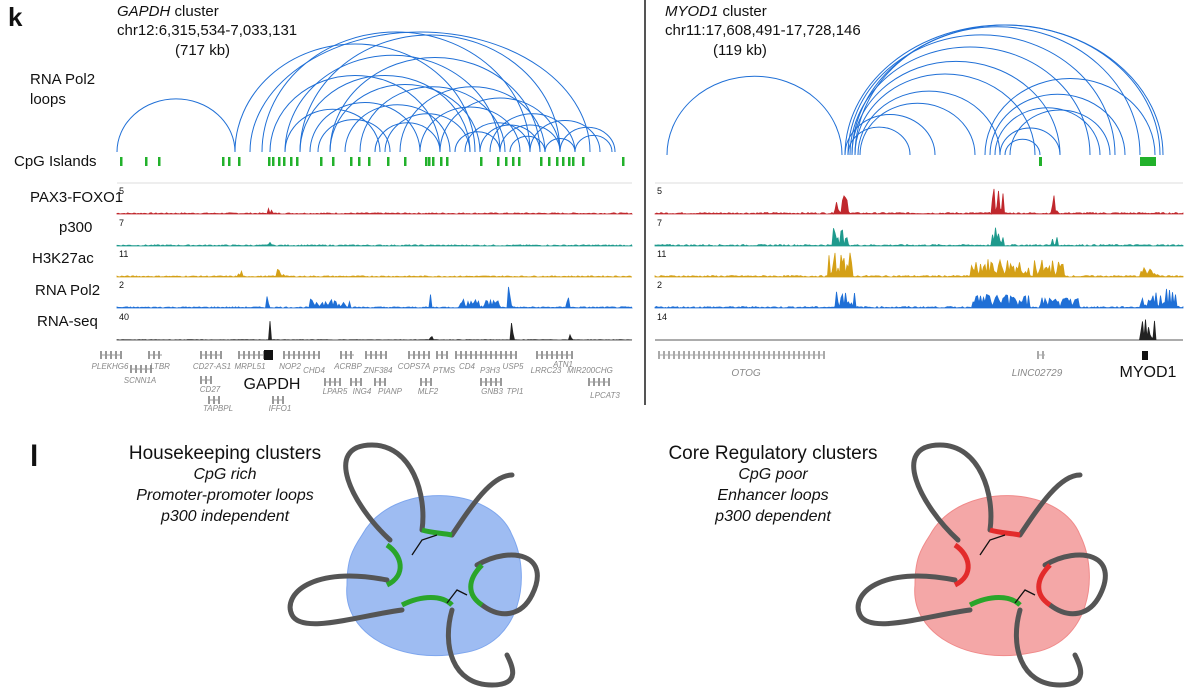  I want to click on arrow, so click(992, 545).